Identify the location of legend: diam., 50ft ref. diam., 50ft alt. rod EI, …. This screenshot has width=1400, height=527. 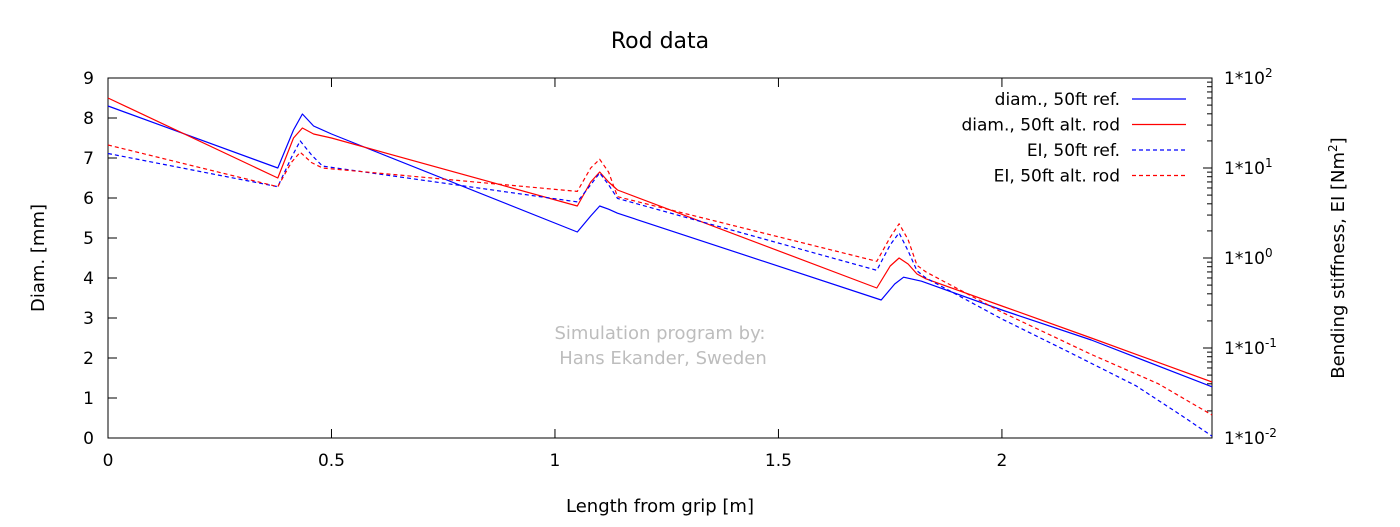
(1073, 138).